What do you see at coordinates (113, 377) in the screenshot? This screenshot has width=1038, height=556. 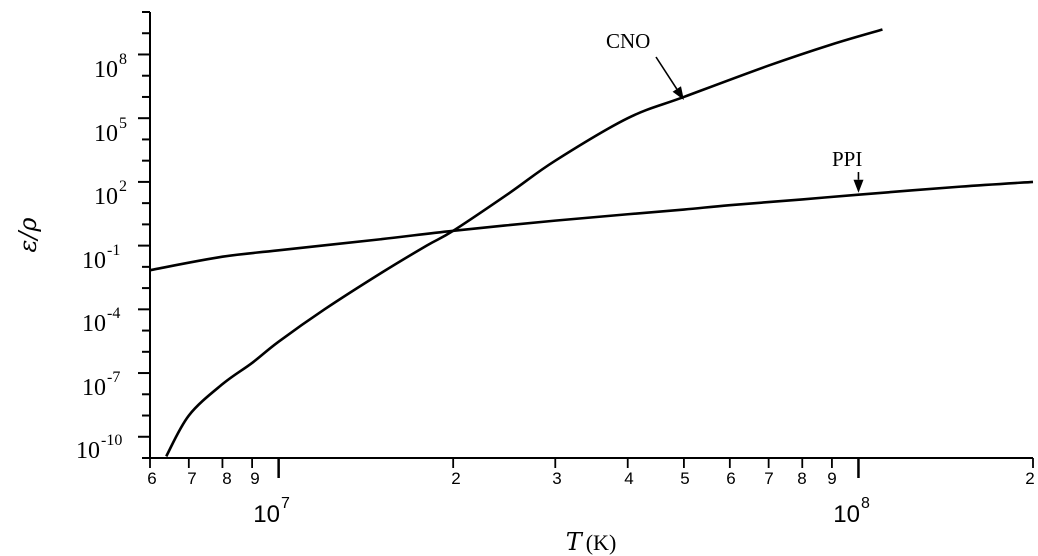 I see `y-tick-label-exp: -7` at bounding box center [113, 377].